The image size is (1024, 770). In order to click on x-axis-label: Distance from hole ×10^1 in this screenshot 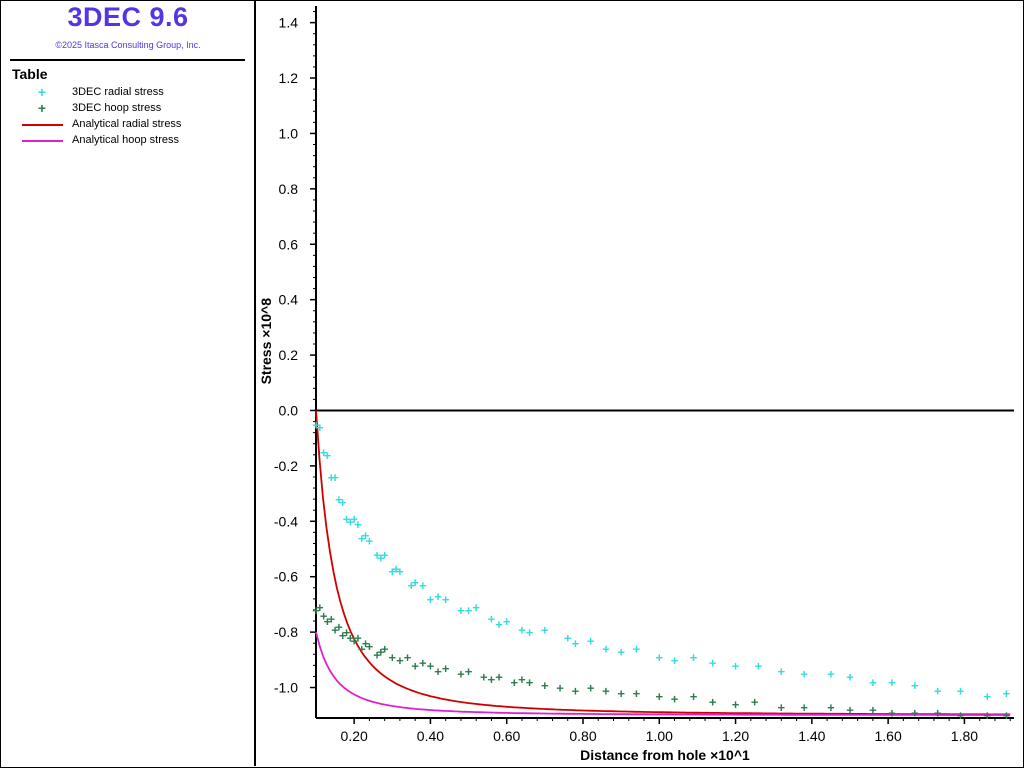, I will do `click(665, 755)`.